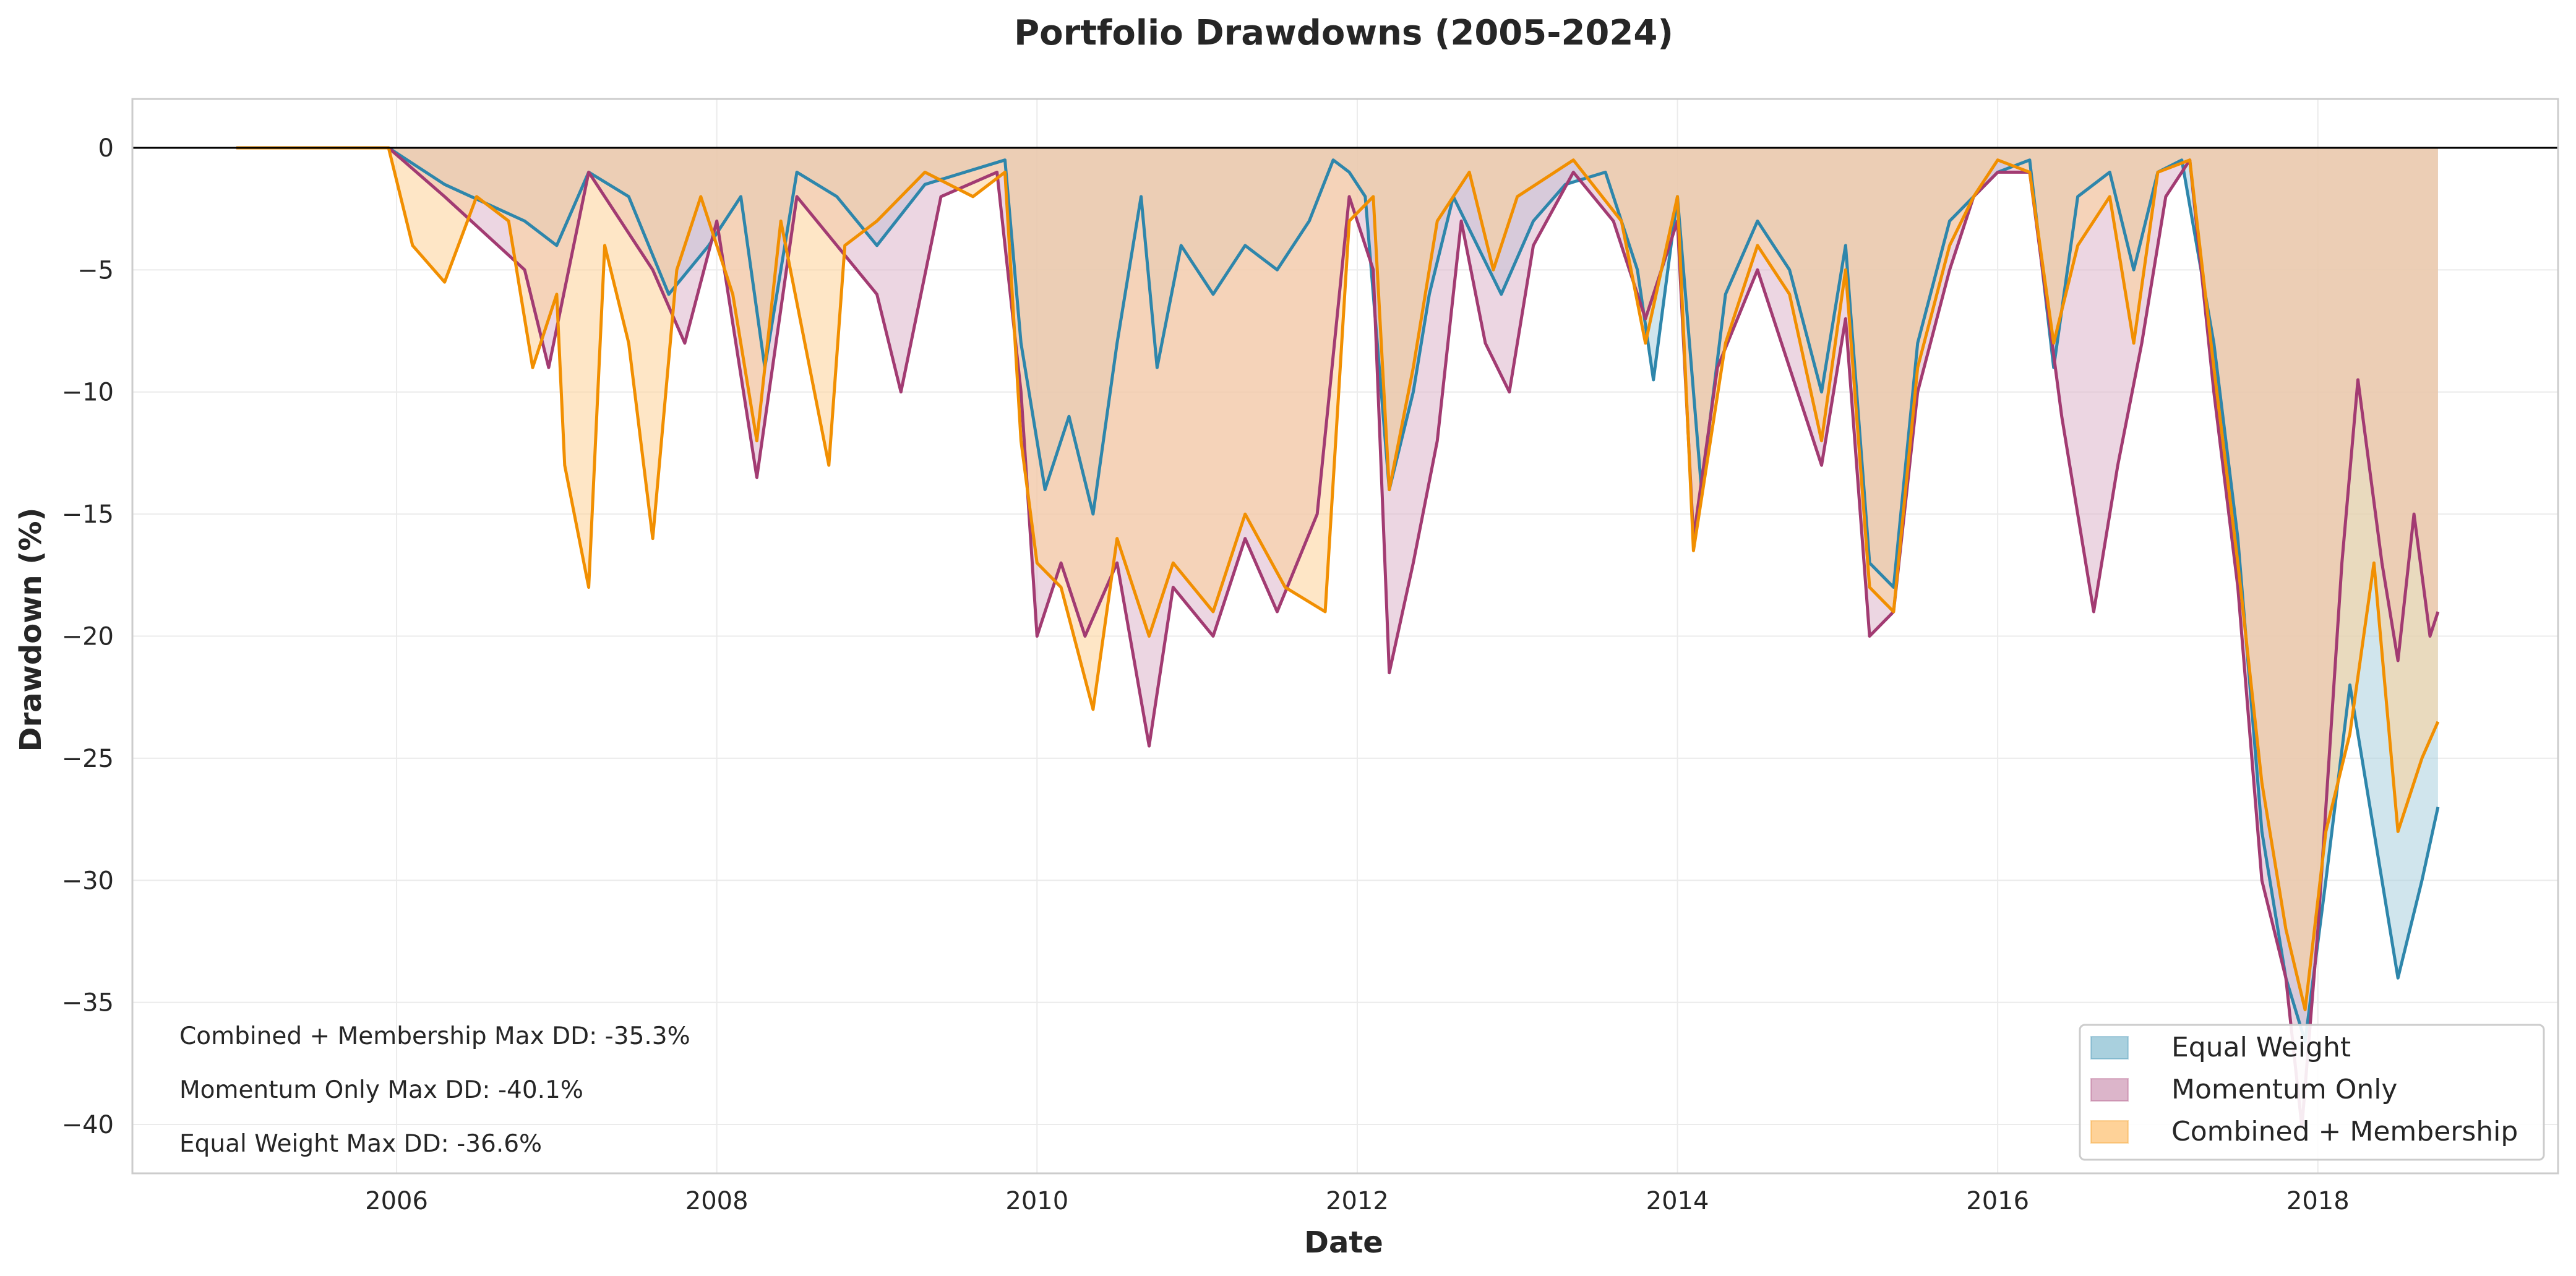 This screenshot has width=2576, height=1276. Describe the element at coordinates (2284, 1089) in the screenshot. I see `legend-label-momentum-only: Momentum Only` at that location.